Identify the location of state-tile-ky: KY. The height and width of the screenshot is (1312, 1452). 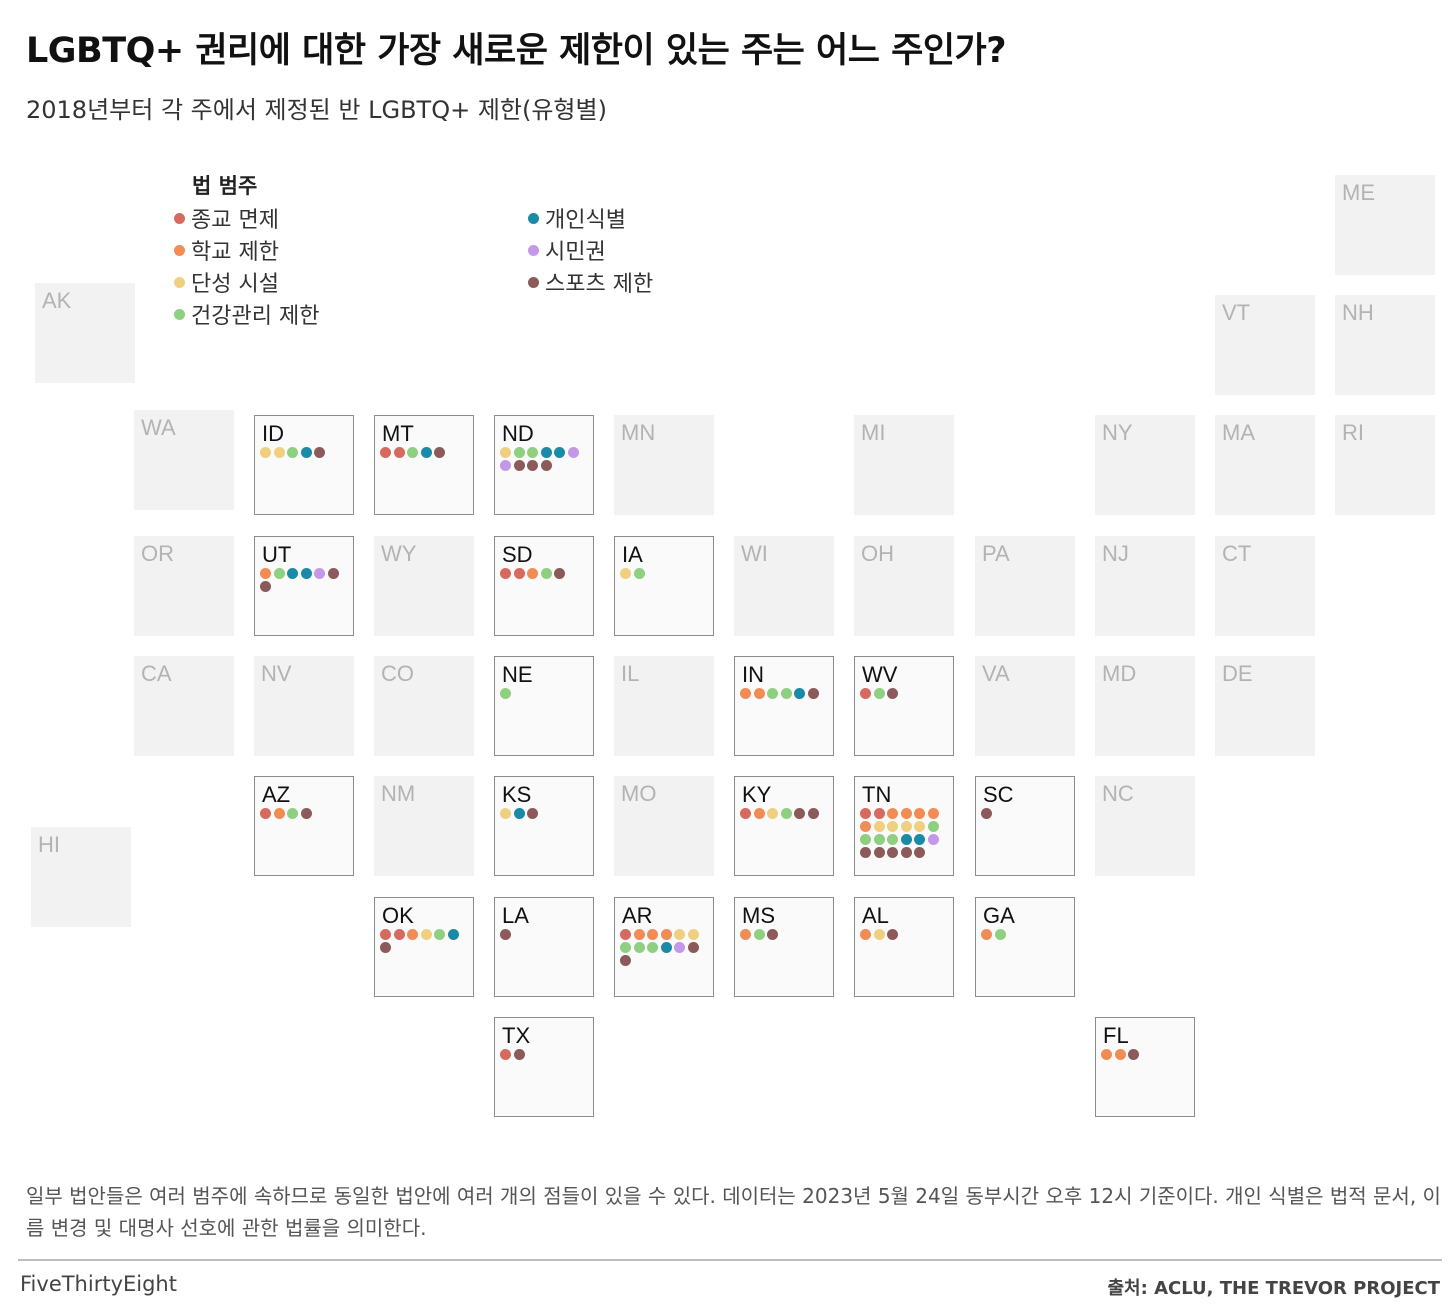
(784, 826).